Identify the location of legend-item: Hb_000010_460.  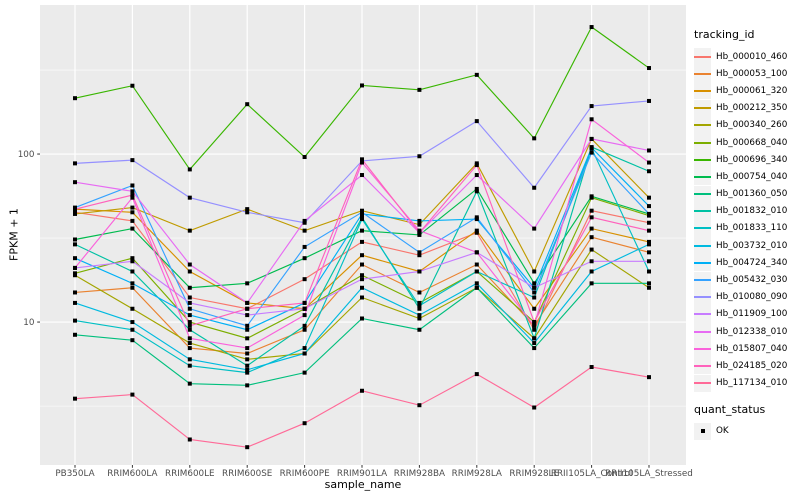
(746, 57).